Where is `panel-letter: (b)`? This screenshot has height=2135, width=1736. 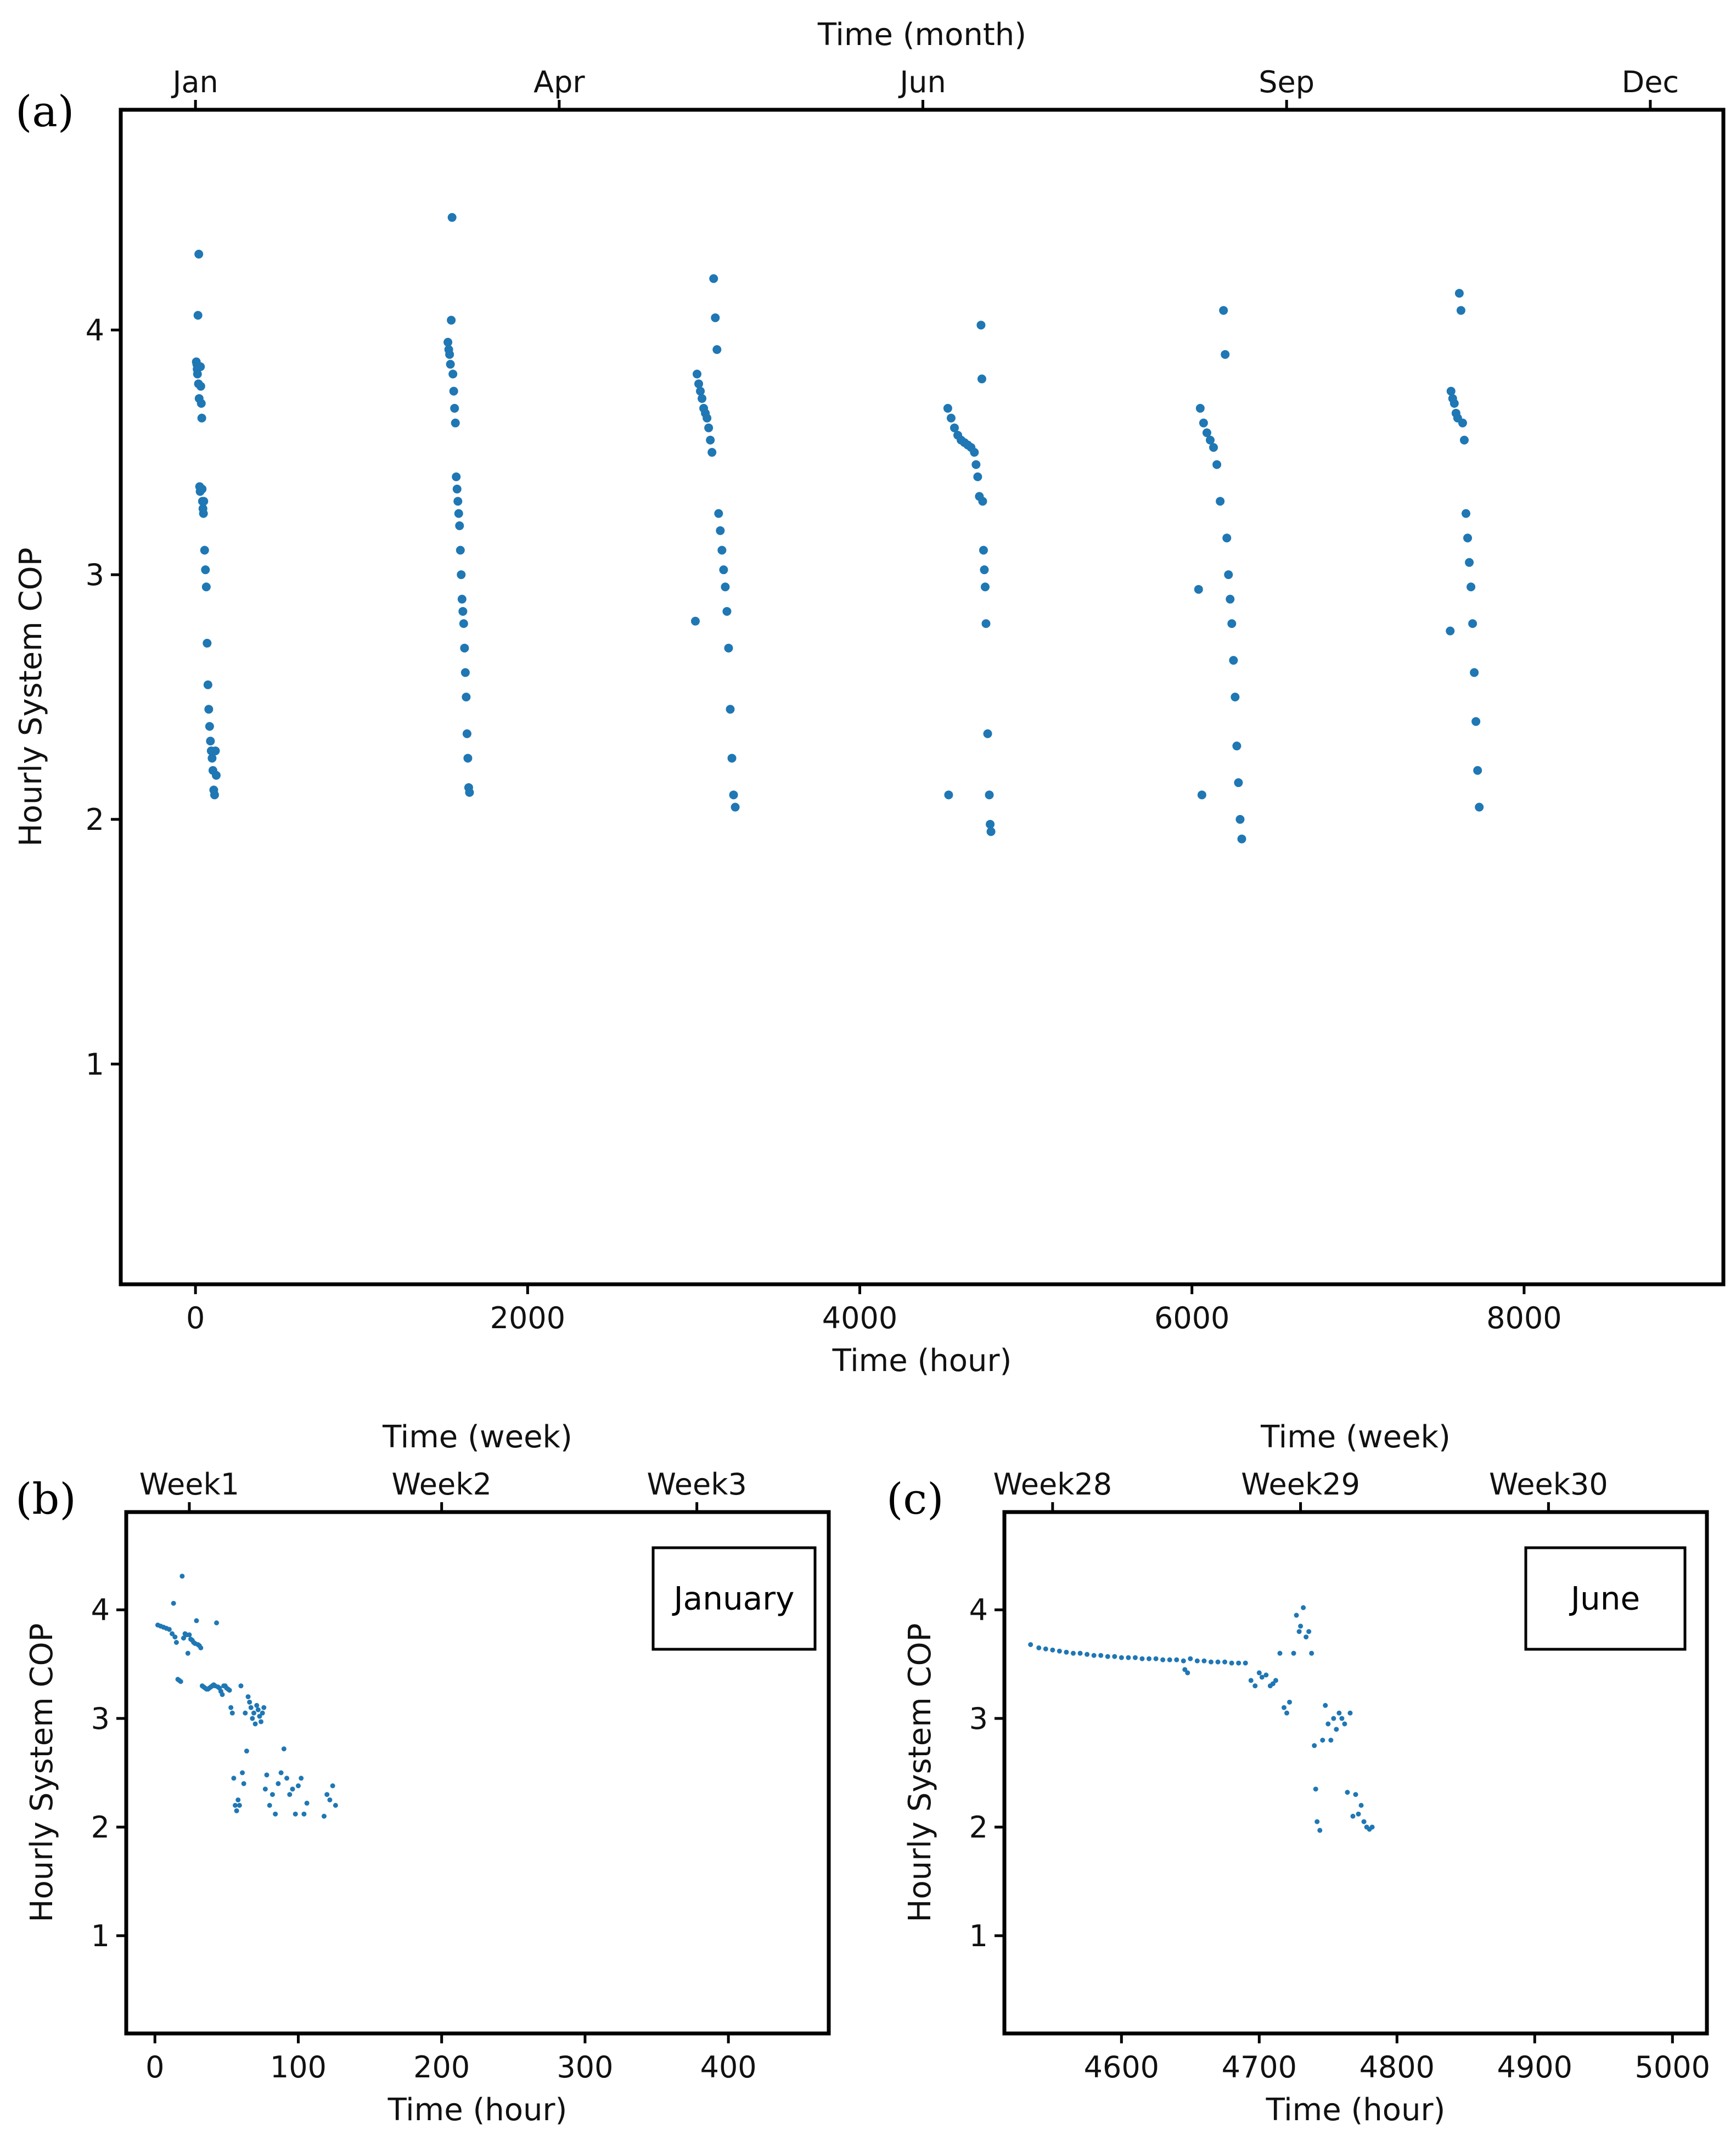 panel-letter: (b) is located at coordinates (46, 1500).